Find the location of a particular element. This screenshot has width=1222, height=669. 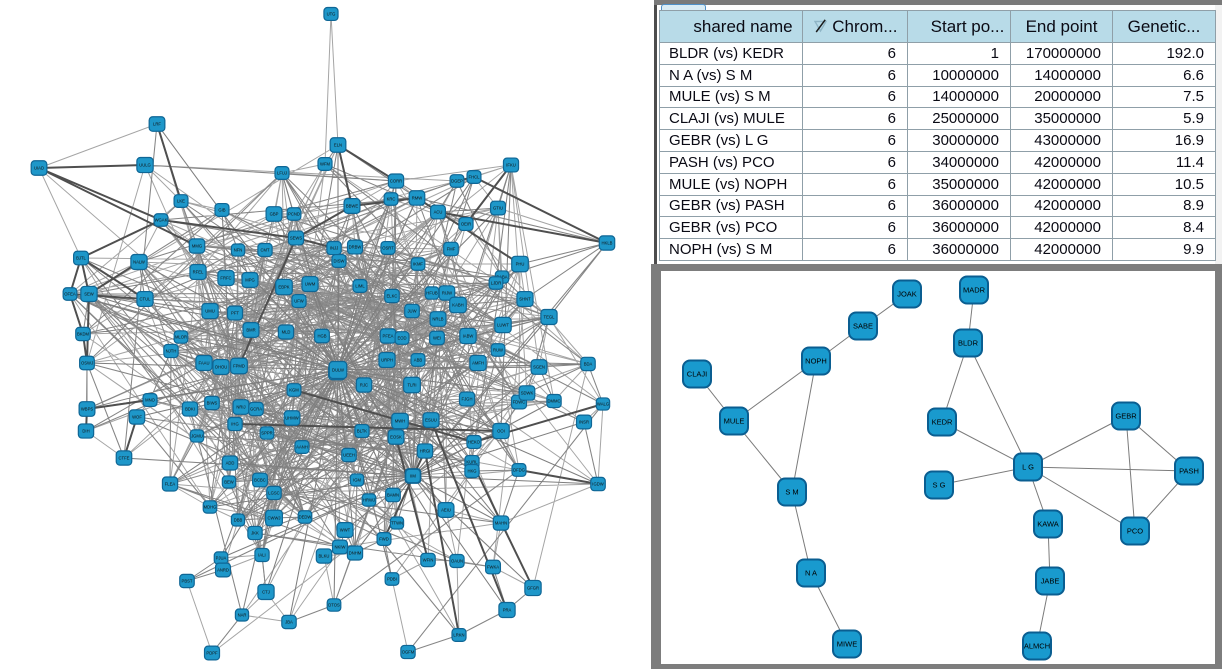

svg-text: PHU is located at coordinates (520, 264).